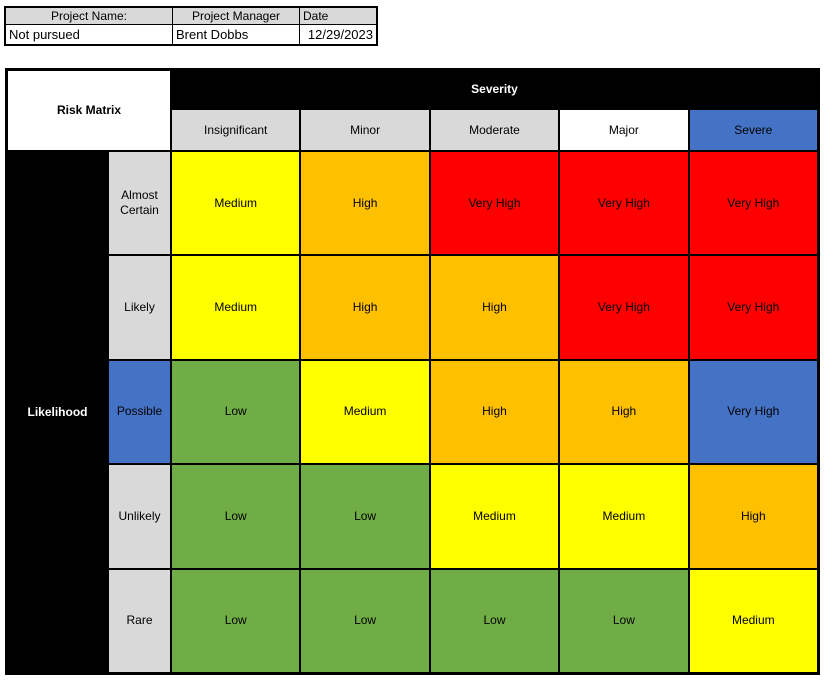 The height and width of the screenshot is (680, 824). Describe the element at coordinates (236, 15) in the screenshot. I see `project-manager-header-cell: Project Manager` at that location.